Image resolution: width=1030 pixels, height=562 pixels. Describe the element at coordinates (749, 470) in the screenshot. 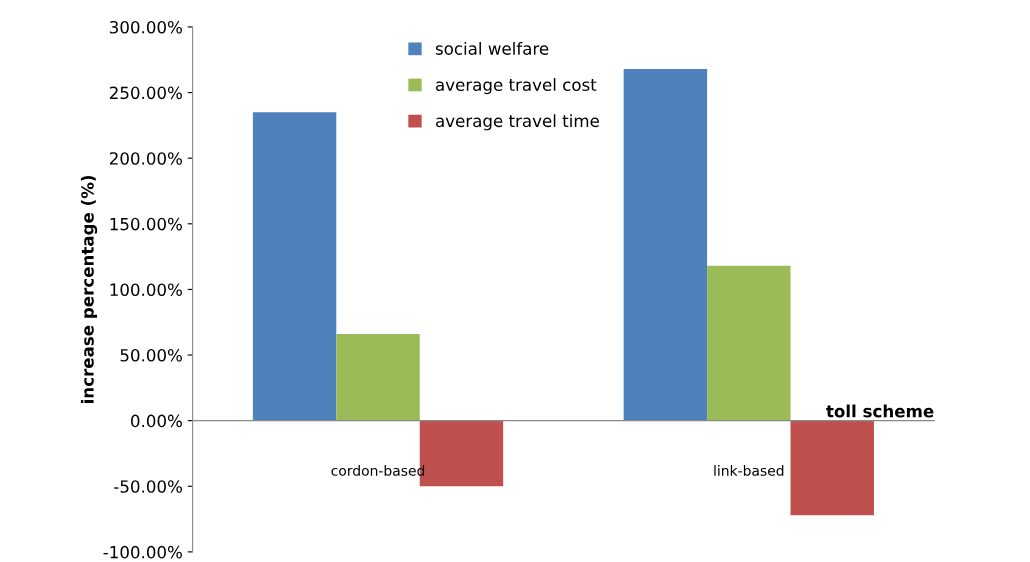

I see `x-tick-label: link-based` at that location.